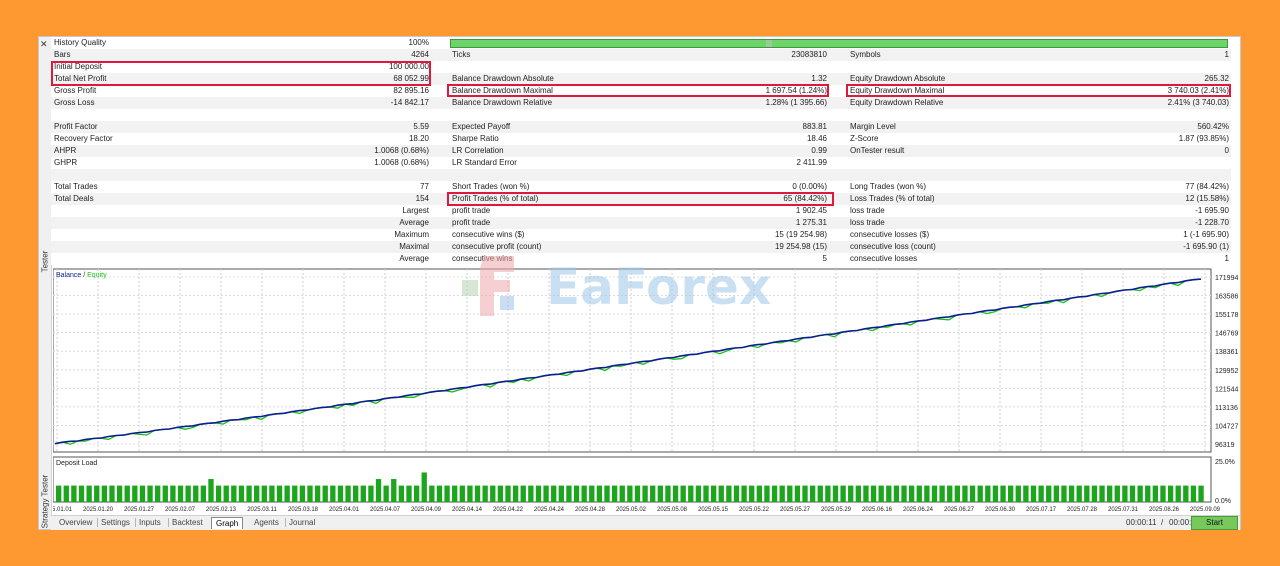 The height and width of the screenshot is (566, 1280). What do you see at coordinates (616, 286) in the screenshot?
I see `eaforex-watermark: EaForex` at bounding box center [616, 286].